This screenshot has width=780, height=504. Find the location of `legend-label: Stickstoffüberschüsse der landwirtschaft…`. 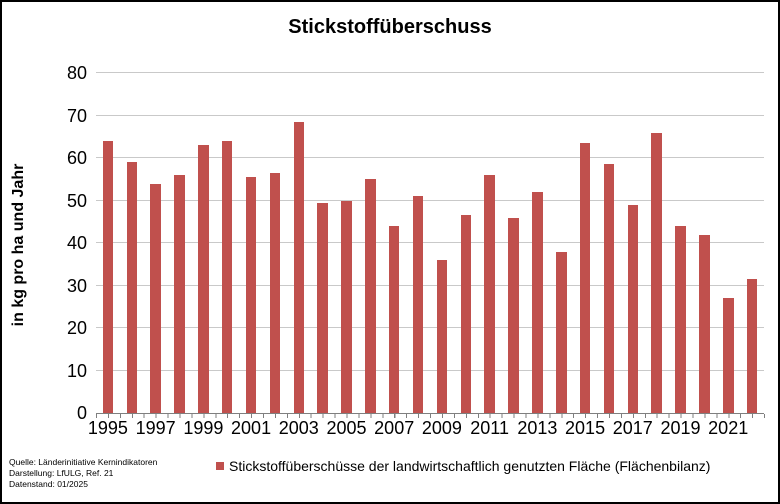

legend-label: Stickstoffüberschüsse der landwirtschaft… is located at coordinates (470, 466).